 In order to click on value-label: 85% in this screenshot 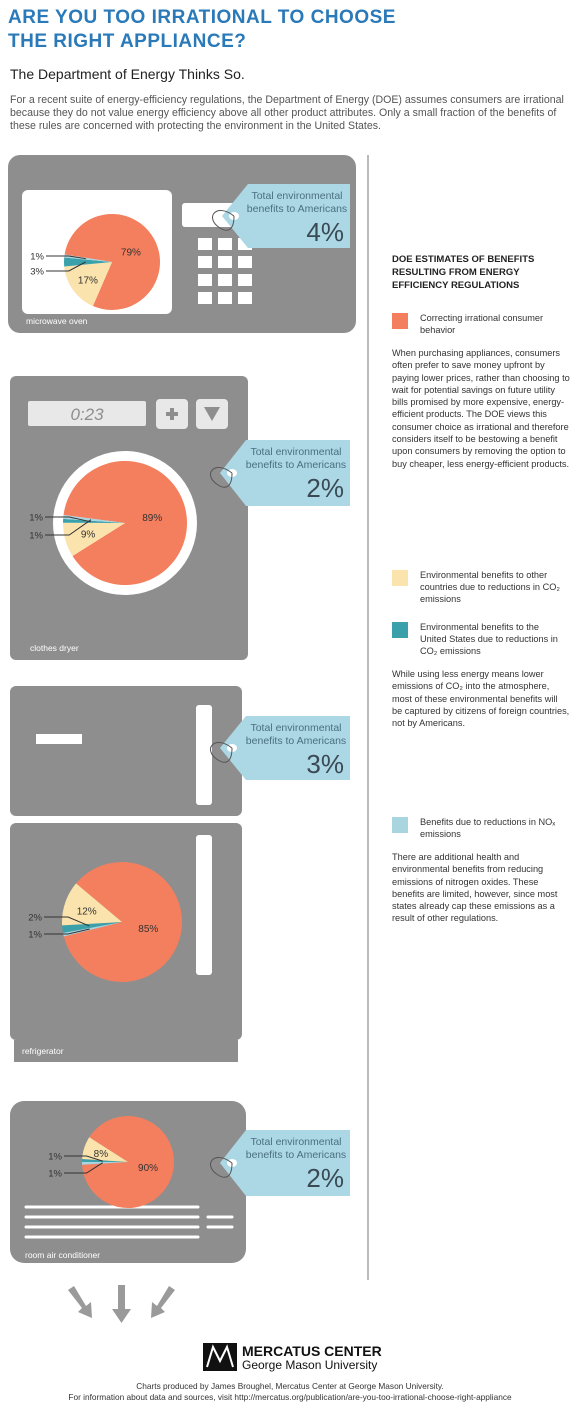, I will do `click(148, 929)`.